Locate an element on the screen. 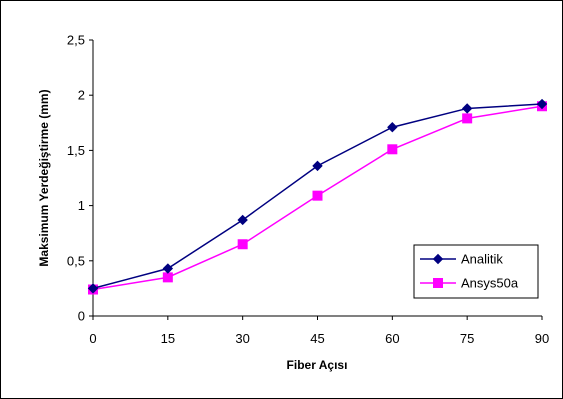 This screenshot has height=399, width=563. x-tick-label: 0 is located at coordinates (92, 338).